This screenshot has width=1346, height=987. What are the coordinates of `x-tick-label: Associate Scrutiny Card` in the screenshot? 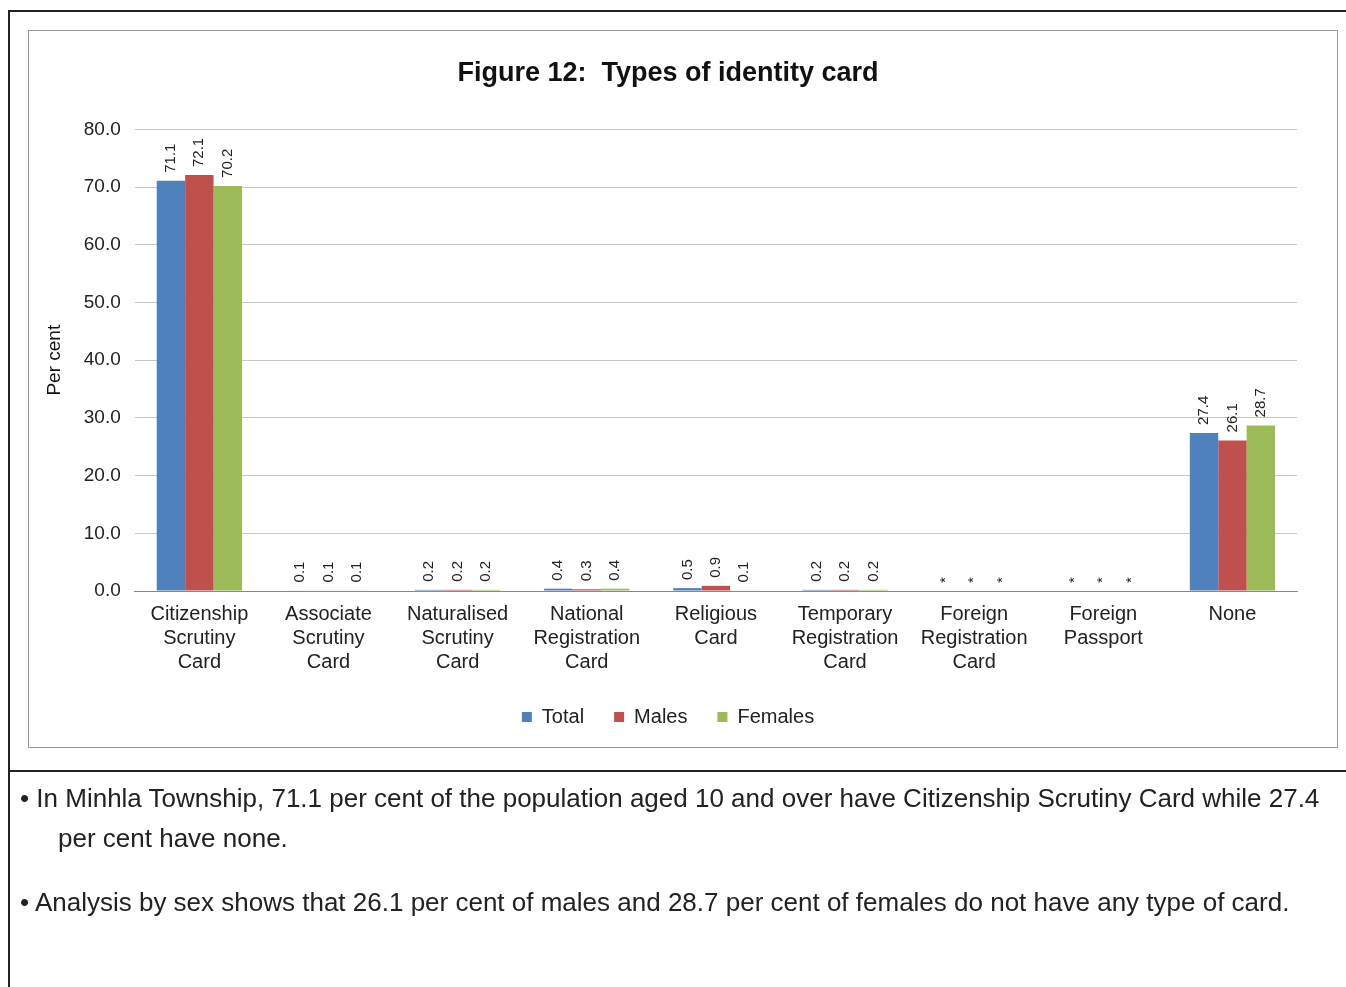 It's located at (328, 636).